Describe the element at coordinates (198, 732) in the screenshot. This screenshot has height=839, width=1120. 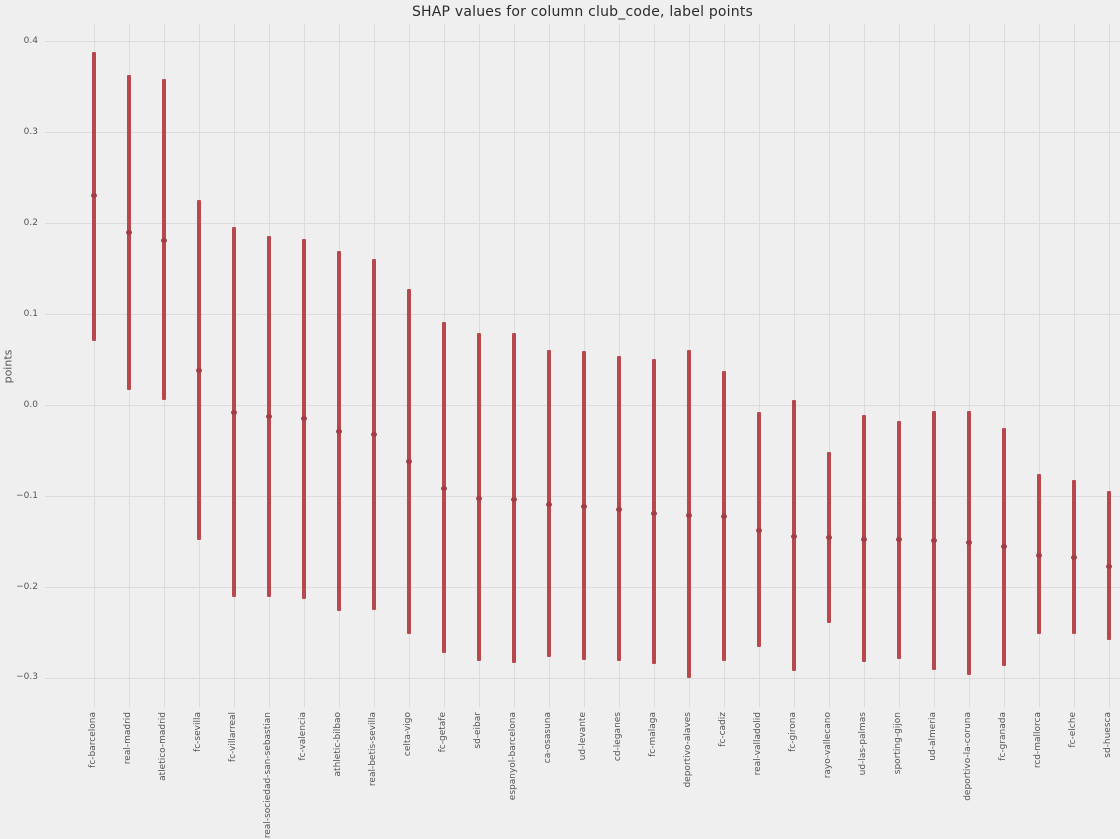
I see `x-tick-label: fc-sevilla` at that location.